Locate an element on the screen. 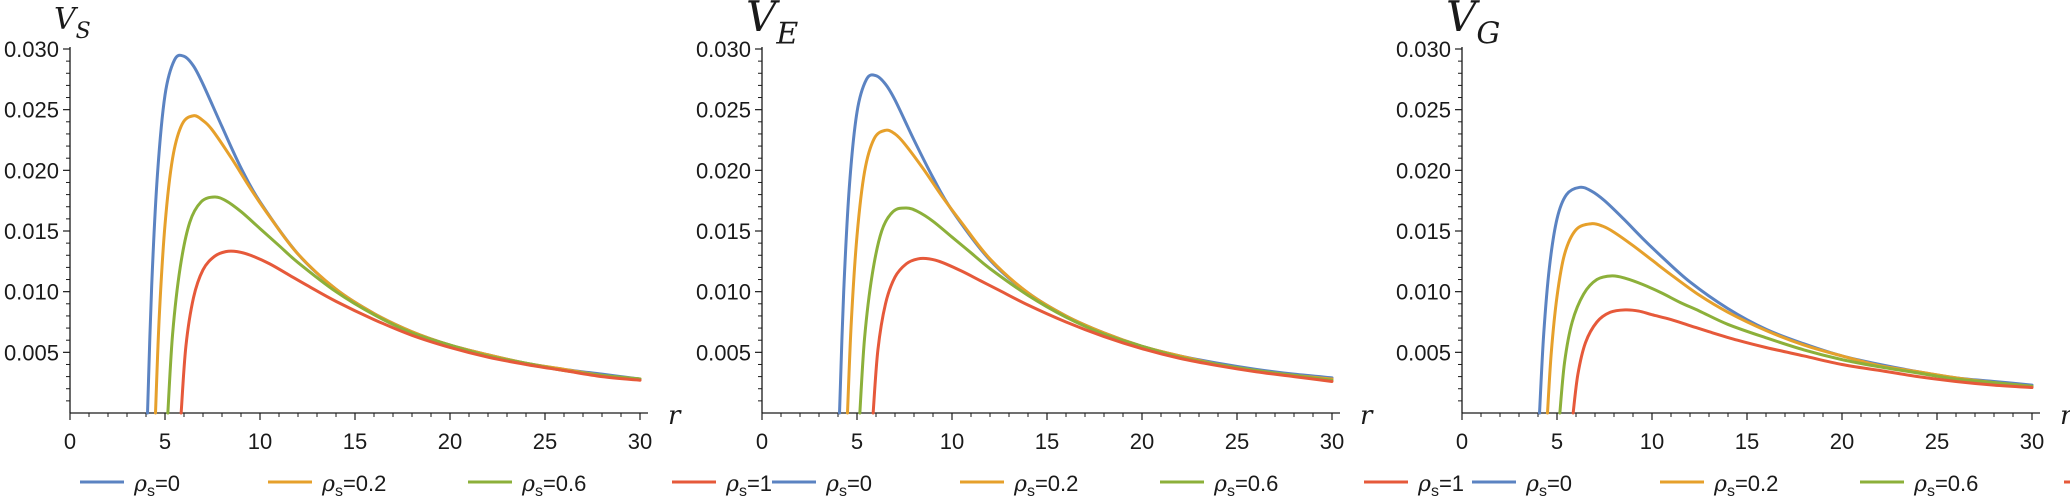 The width and height of the screenshot is (2070, 501). y-axis-label: VS is located at coordinates (72, 23).